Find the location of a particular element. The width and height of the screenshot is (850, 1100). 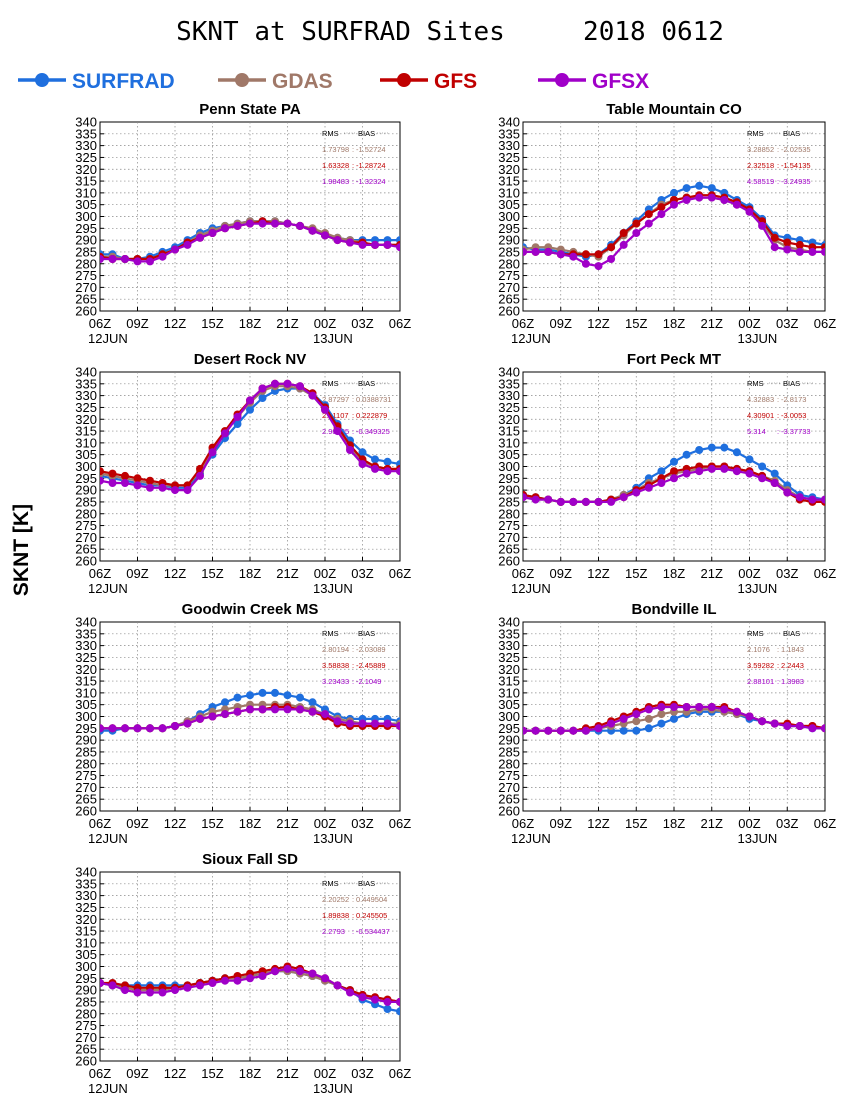

y-tick-label: 280 is located at coordinates (86, 513).